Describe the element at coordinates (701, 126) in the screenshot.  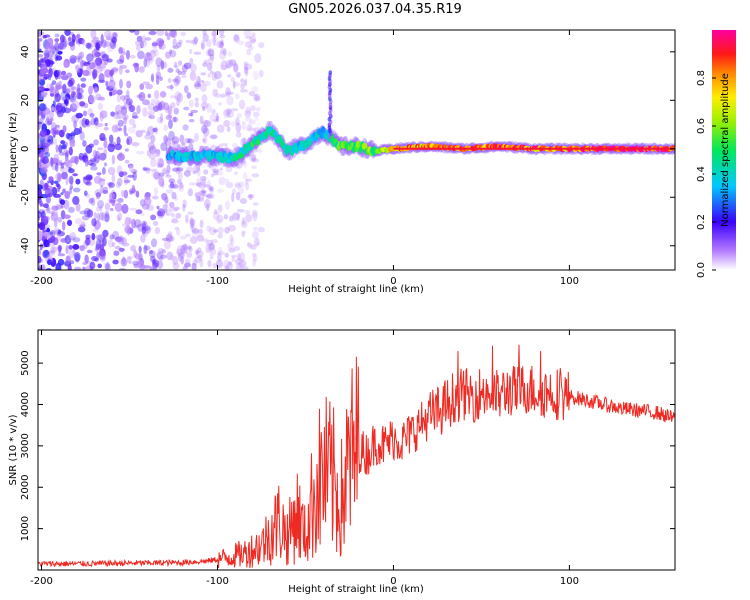
I see `colorbar-tick-label: 0.6` at that location.